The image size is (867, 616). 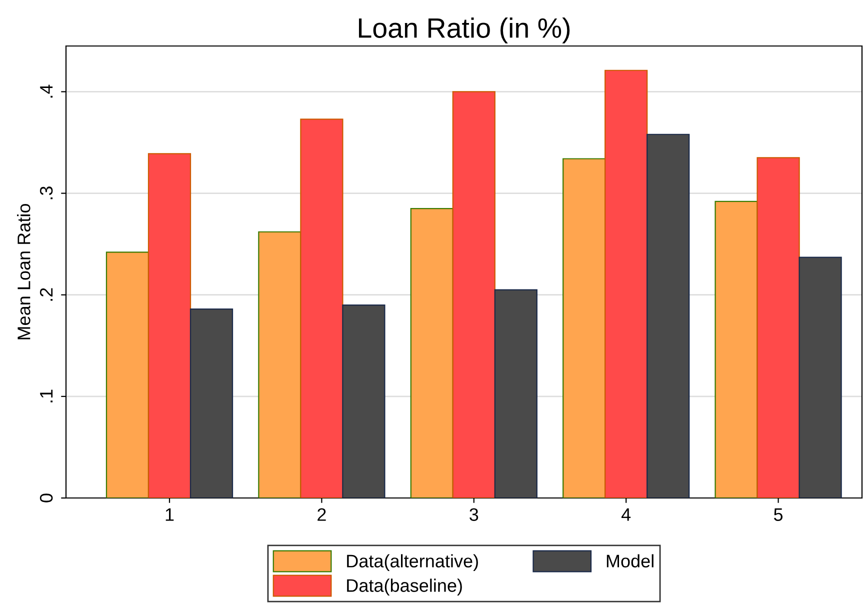 What do you see at coordinates (46, 91) in the screenshot?
I see `y-tick-label: .4` at bounding box center [46, 91].